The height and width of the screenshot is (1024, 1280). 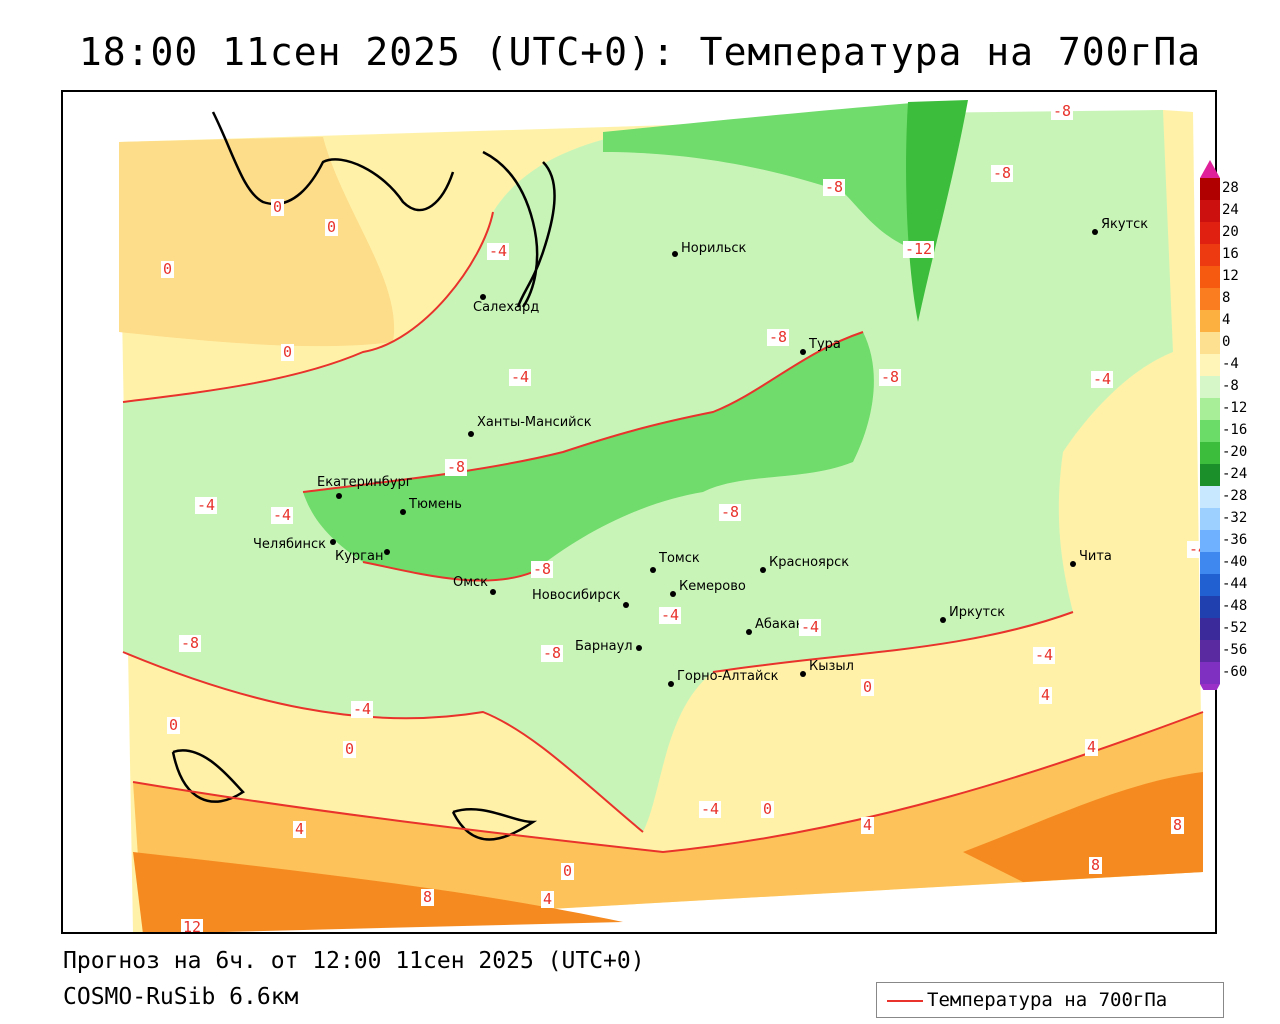 What do you see at coordinates (576, 595) in the screenshot?
I see `city-label: Новосибирск` at bounding box center [576, 595].